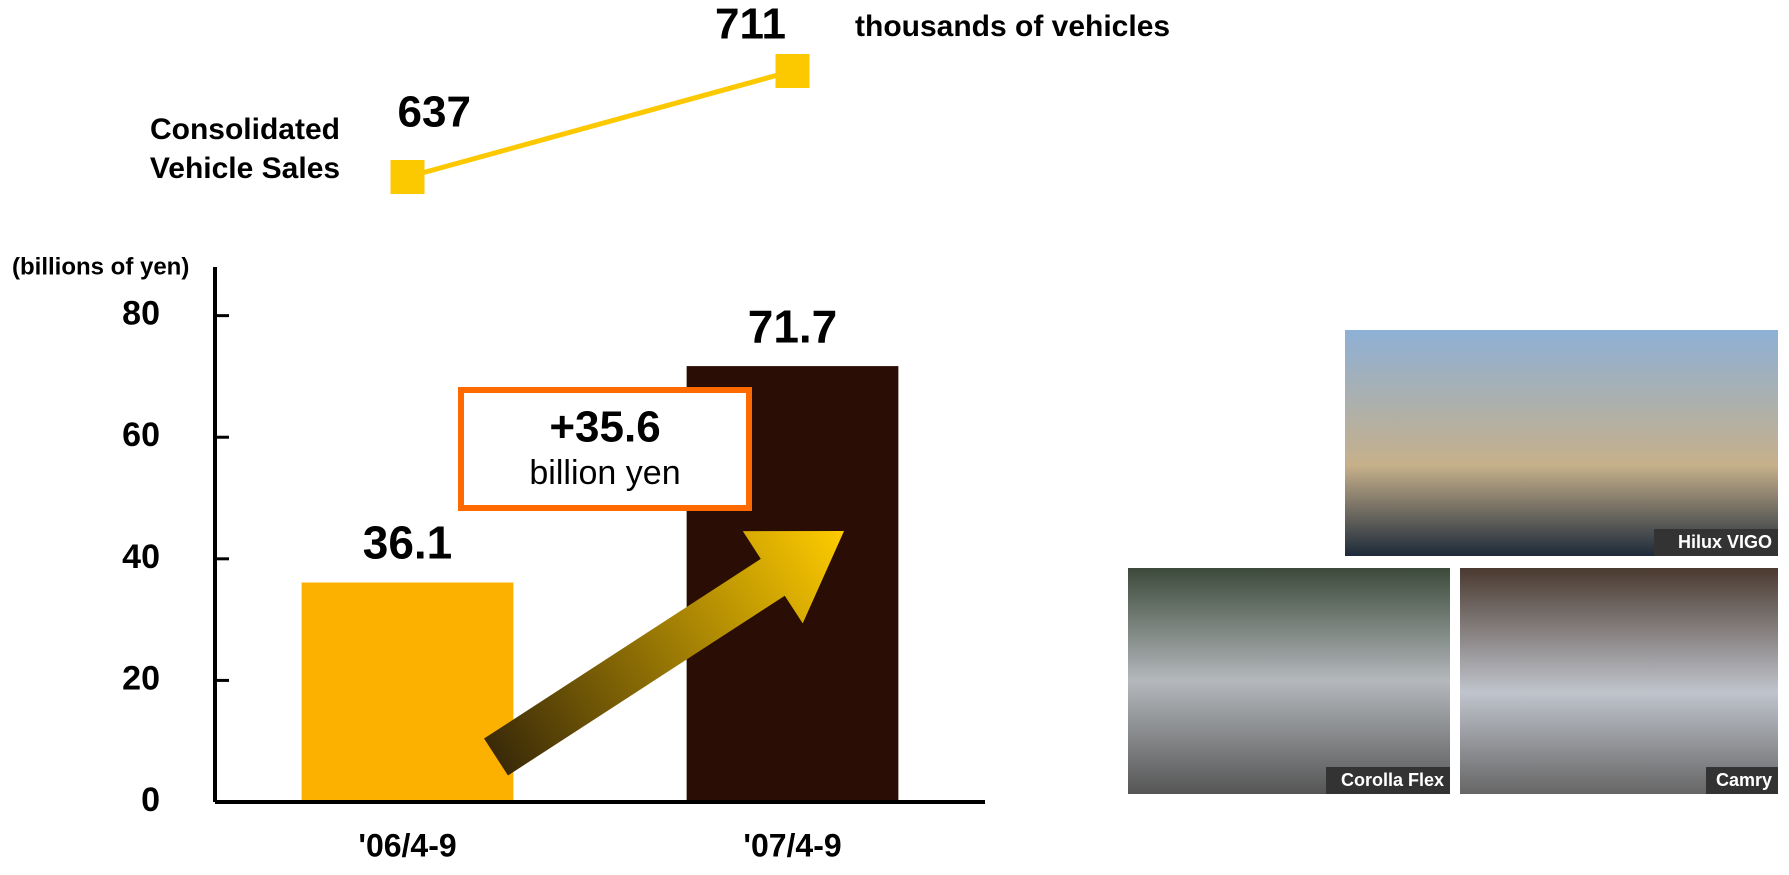  I want to click on photo-caption: Camry, so click(1744, 780).